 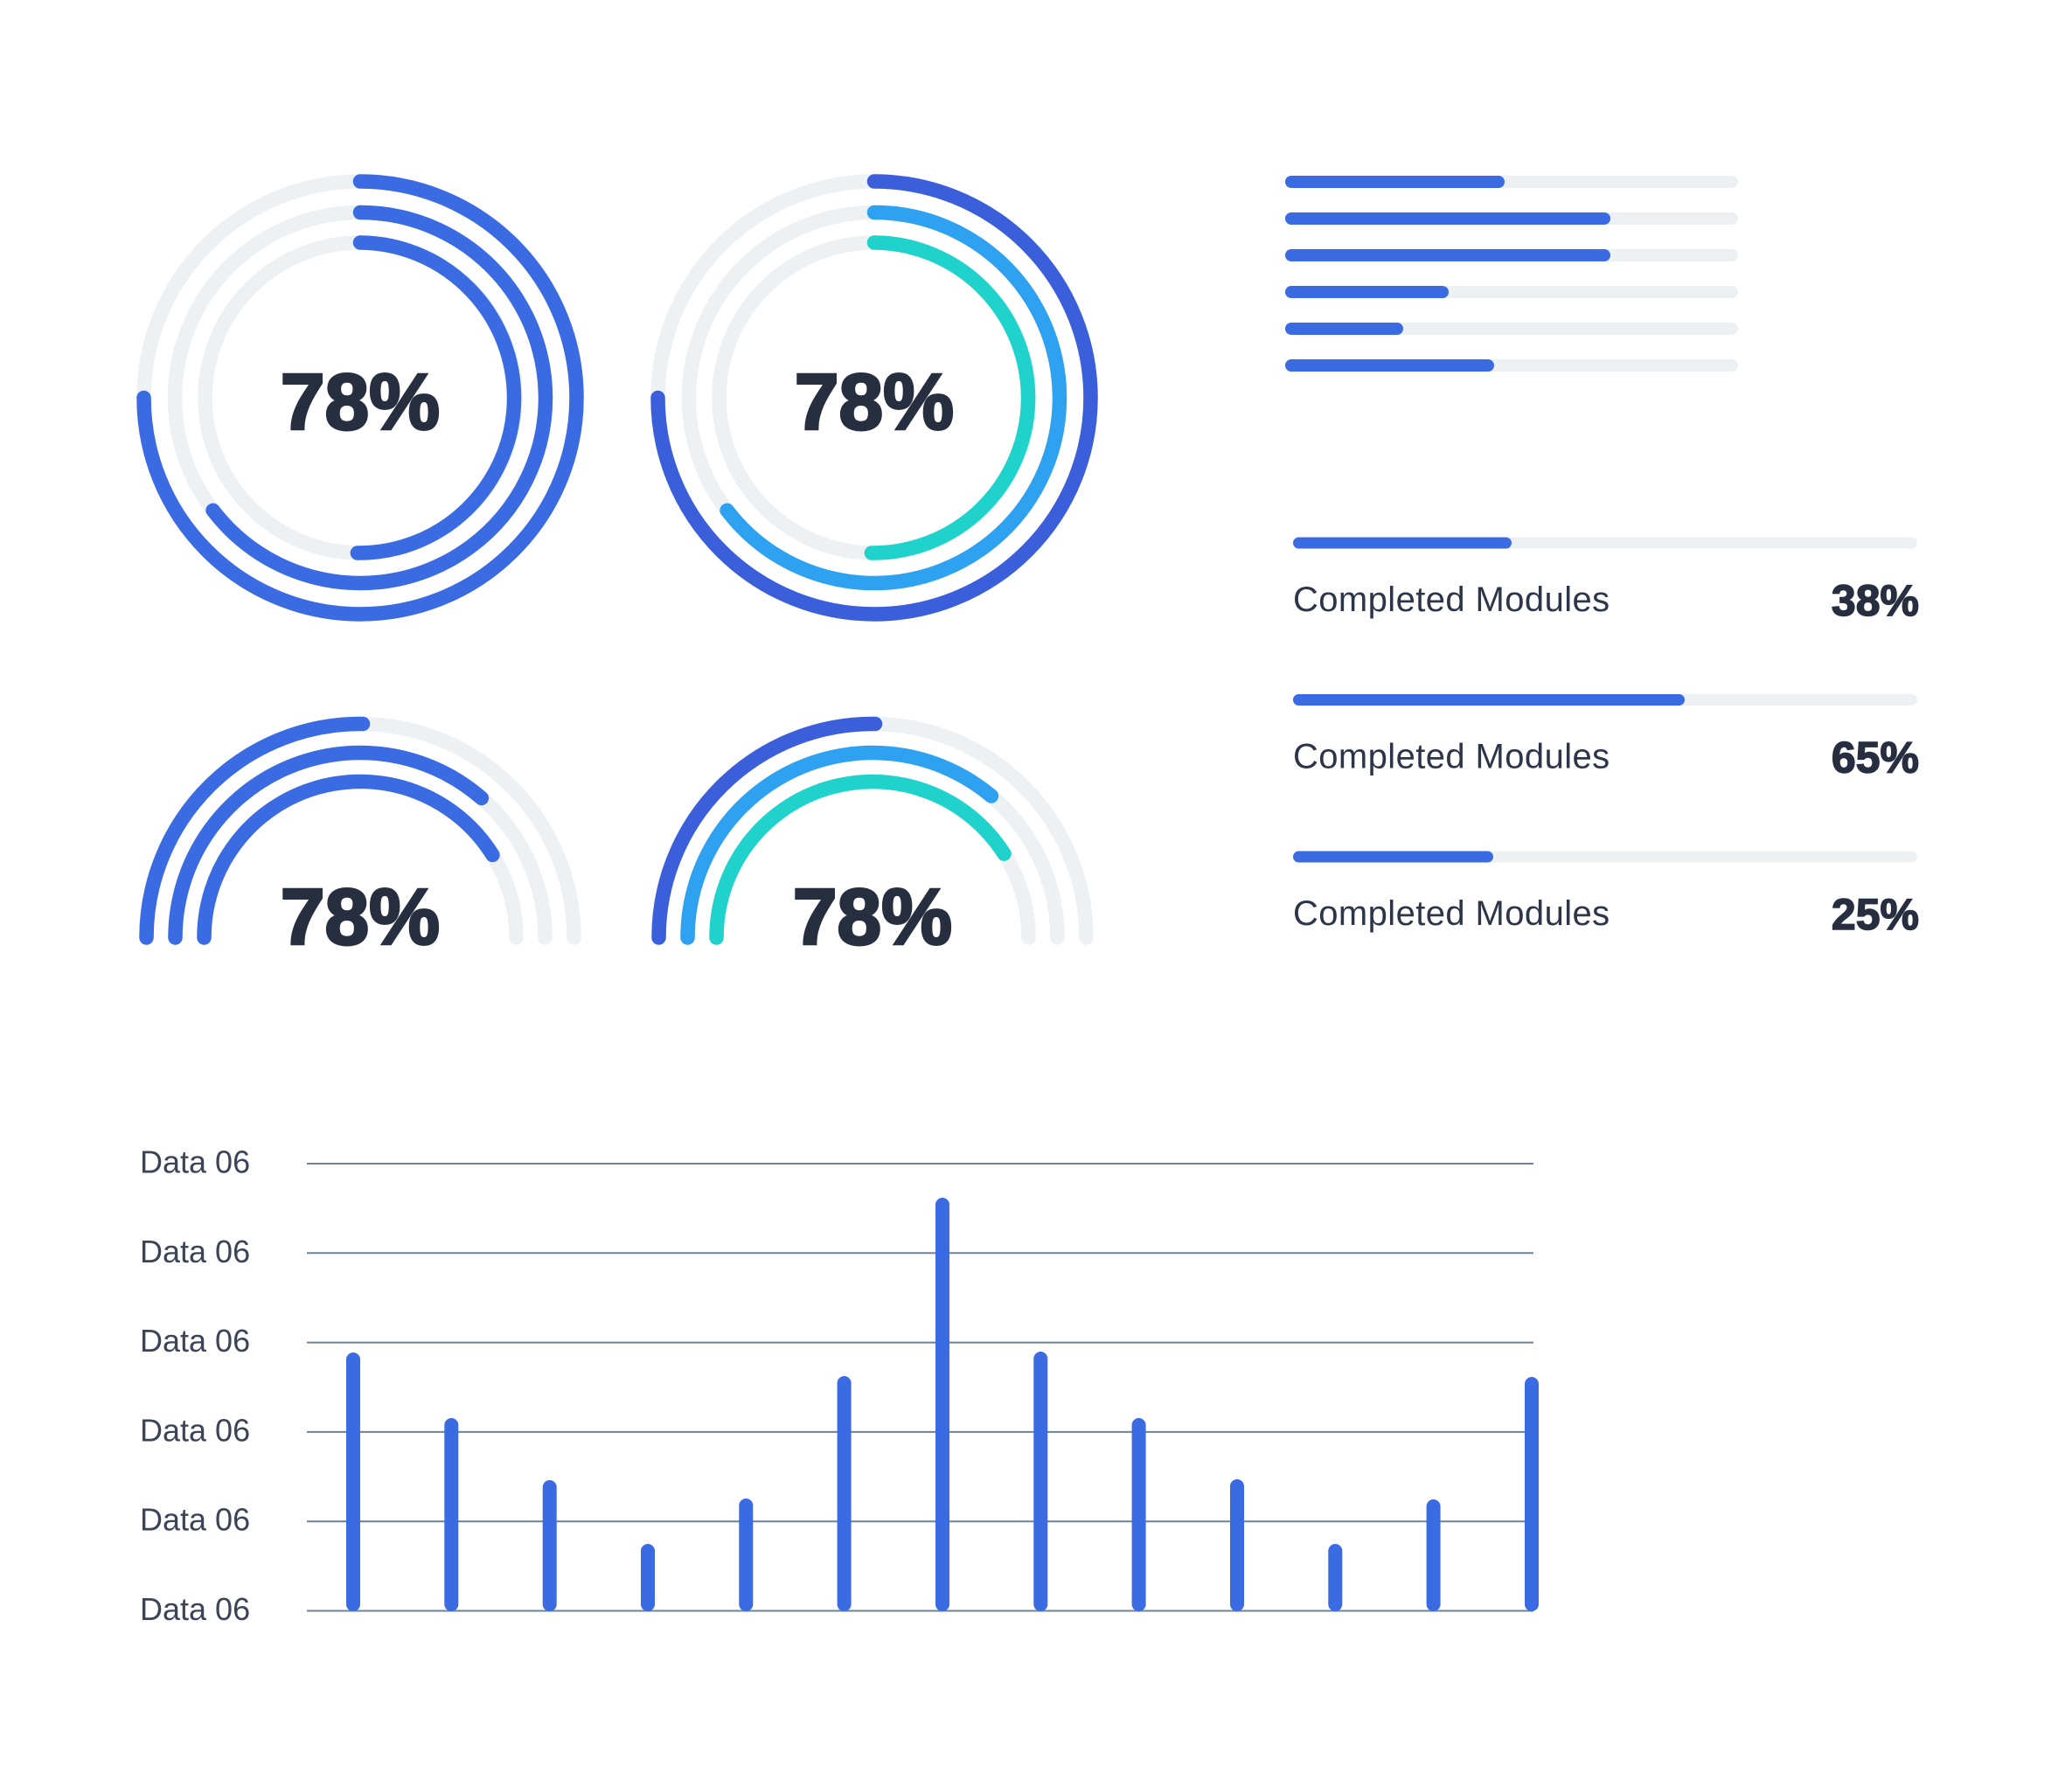 What do you see at coordinates (1875, 600) in the screenshot?
I see `svg-text: 38%` at bounding box center [1875, 600].